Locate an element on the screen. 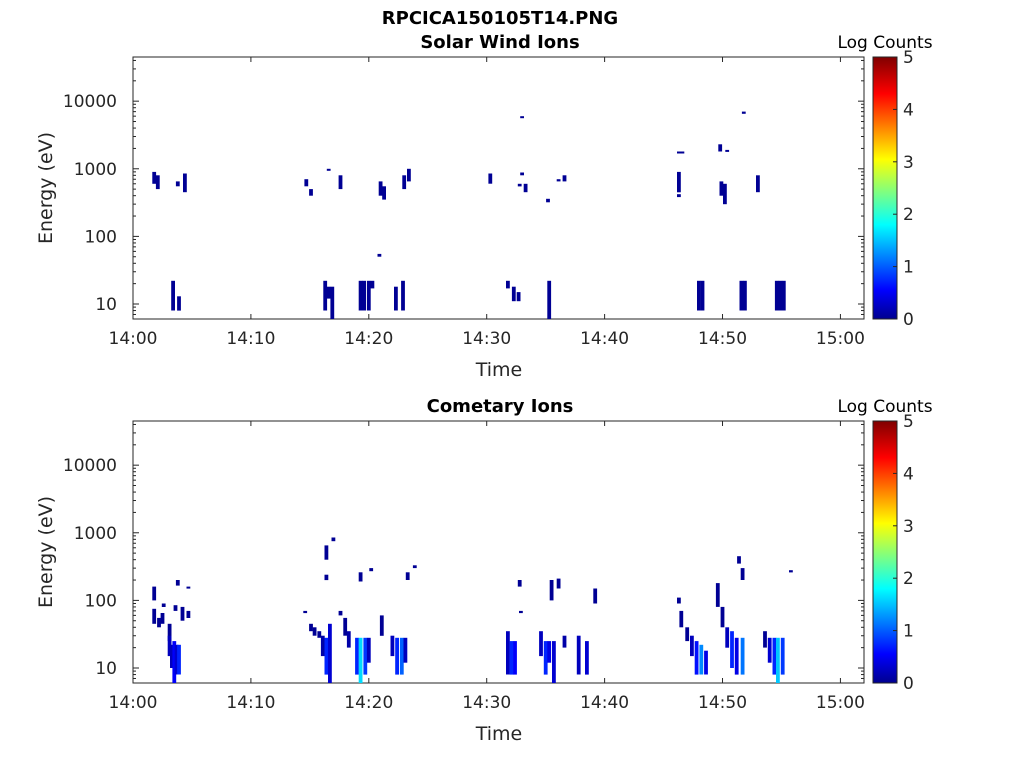  spectrogram-cells is located at coordinates (472, 610).